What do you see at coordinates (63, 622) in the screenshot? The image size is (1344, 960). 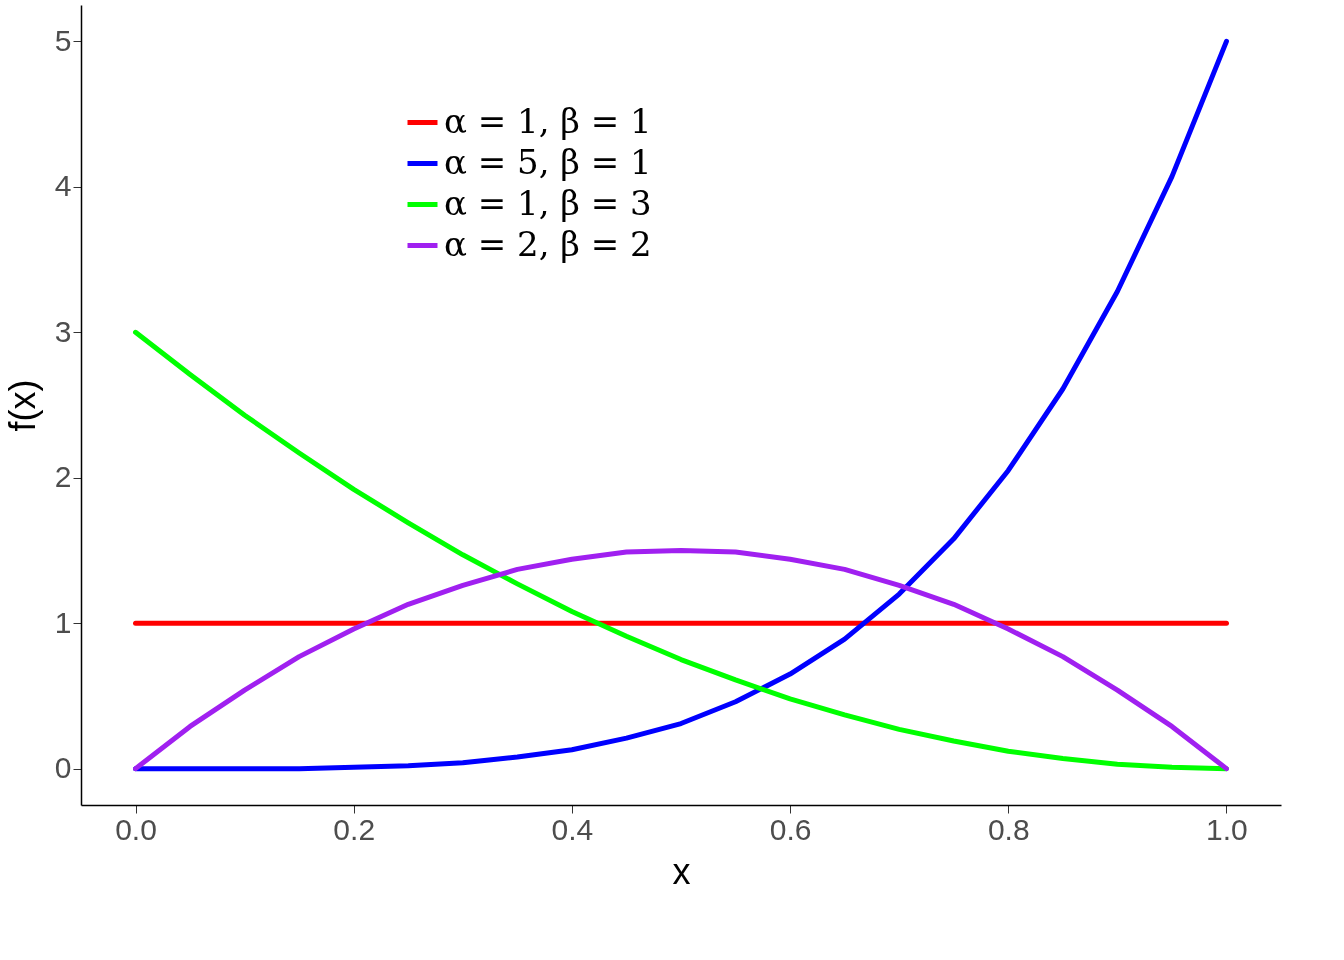 I see `y-tick-label: 1` at bounding box center [63, 622].